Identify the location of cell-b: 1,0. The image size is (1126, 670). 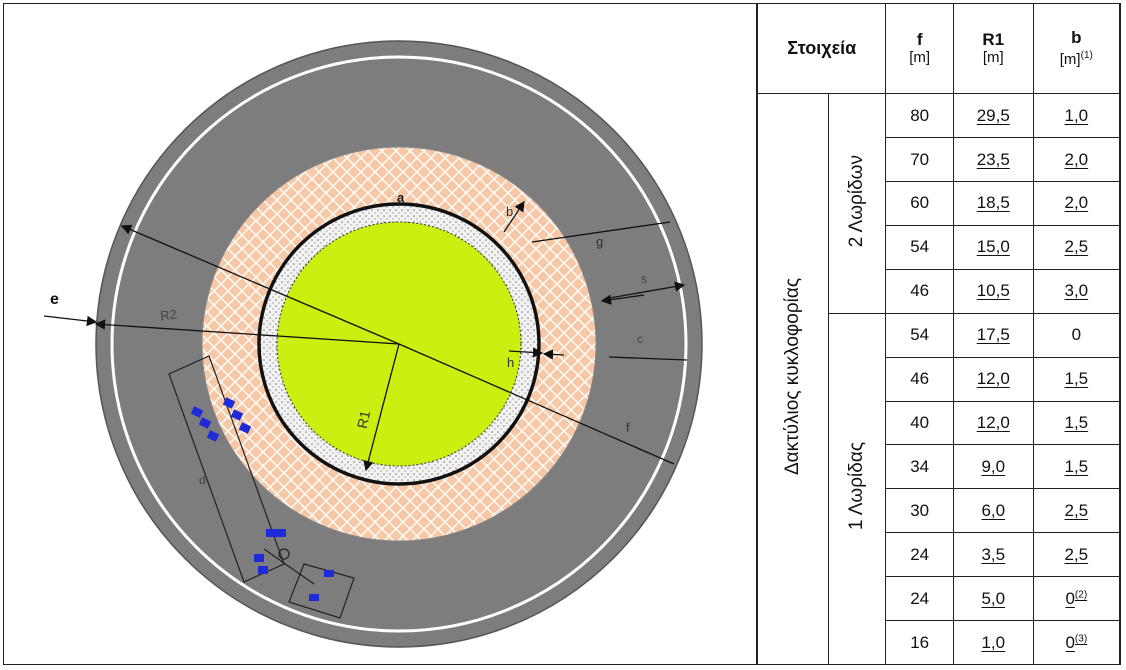
(1076, 116).